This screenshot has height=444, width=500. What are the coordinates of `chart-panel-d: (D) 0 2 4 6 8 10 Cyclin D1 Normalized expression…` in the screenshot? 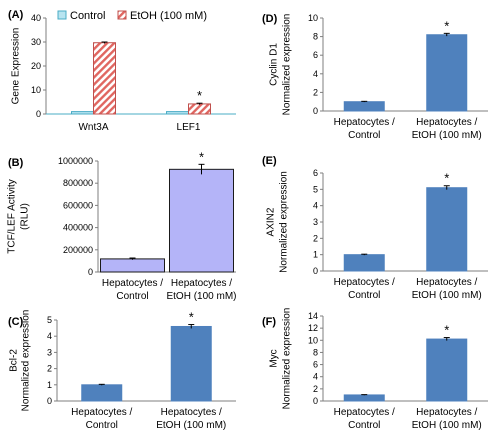 It's located at (375, 77).